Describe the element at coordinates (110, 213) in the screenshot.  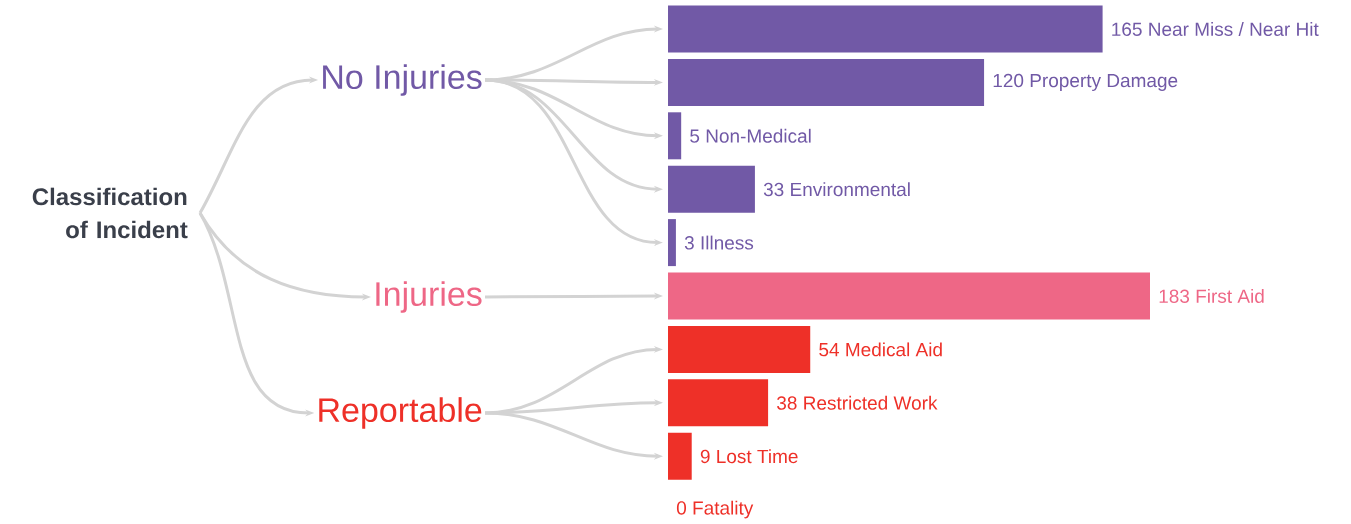
I see `text: Classification of Incident` at that location.